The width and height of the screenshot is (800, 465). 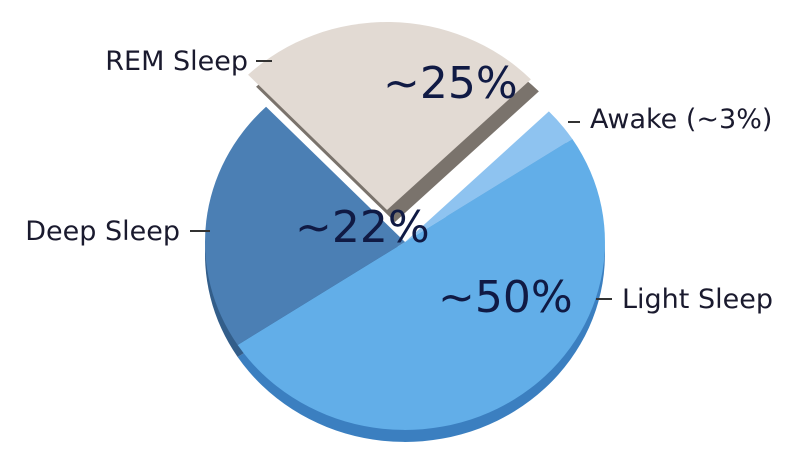 What do you see at coordinates (176, 61) in the screenshot?
I see `slice-label-rem-sleep: REM Sleep` at bounding box center [176, 61].